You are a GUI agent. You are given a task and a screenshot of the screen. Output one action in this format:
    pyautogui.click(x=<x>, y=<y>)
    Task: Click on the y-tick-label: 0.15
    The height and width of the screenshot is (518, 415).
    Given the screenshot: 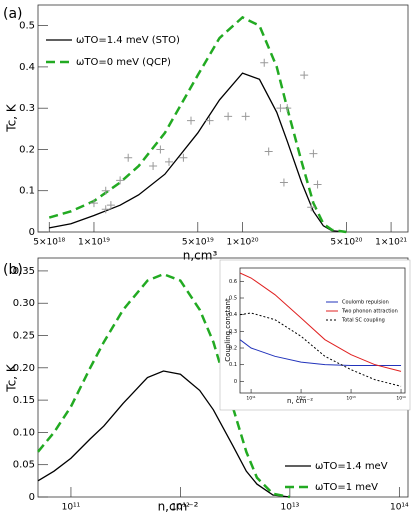 What is the action you would take?
    pyautogui.click(x=24, y=400)
    